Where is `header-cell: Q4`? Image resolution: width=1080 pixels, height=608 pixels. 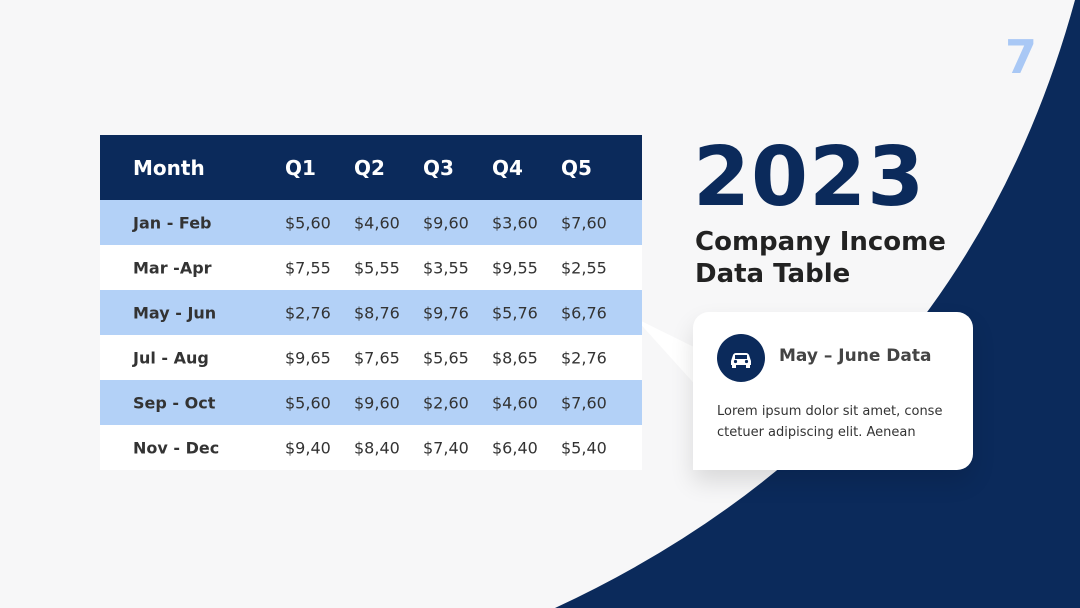
header-cell: Q4 is located at coordinates (507, 167).